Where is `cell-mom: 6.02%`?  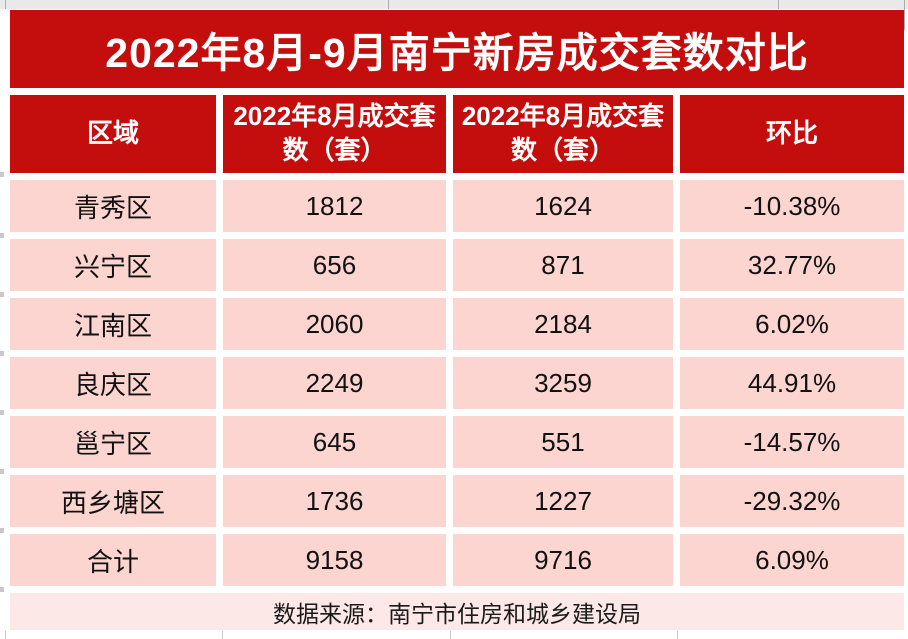 cell-mom: 6.02% is located at coordinates (792, 324).